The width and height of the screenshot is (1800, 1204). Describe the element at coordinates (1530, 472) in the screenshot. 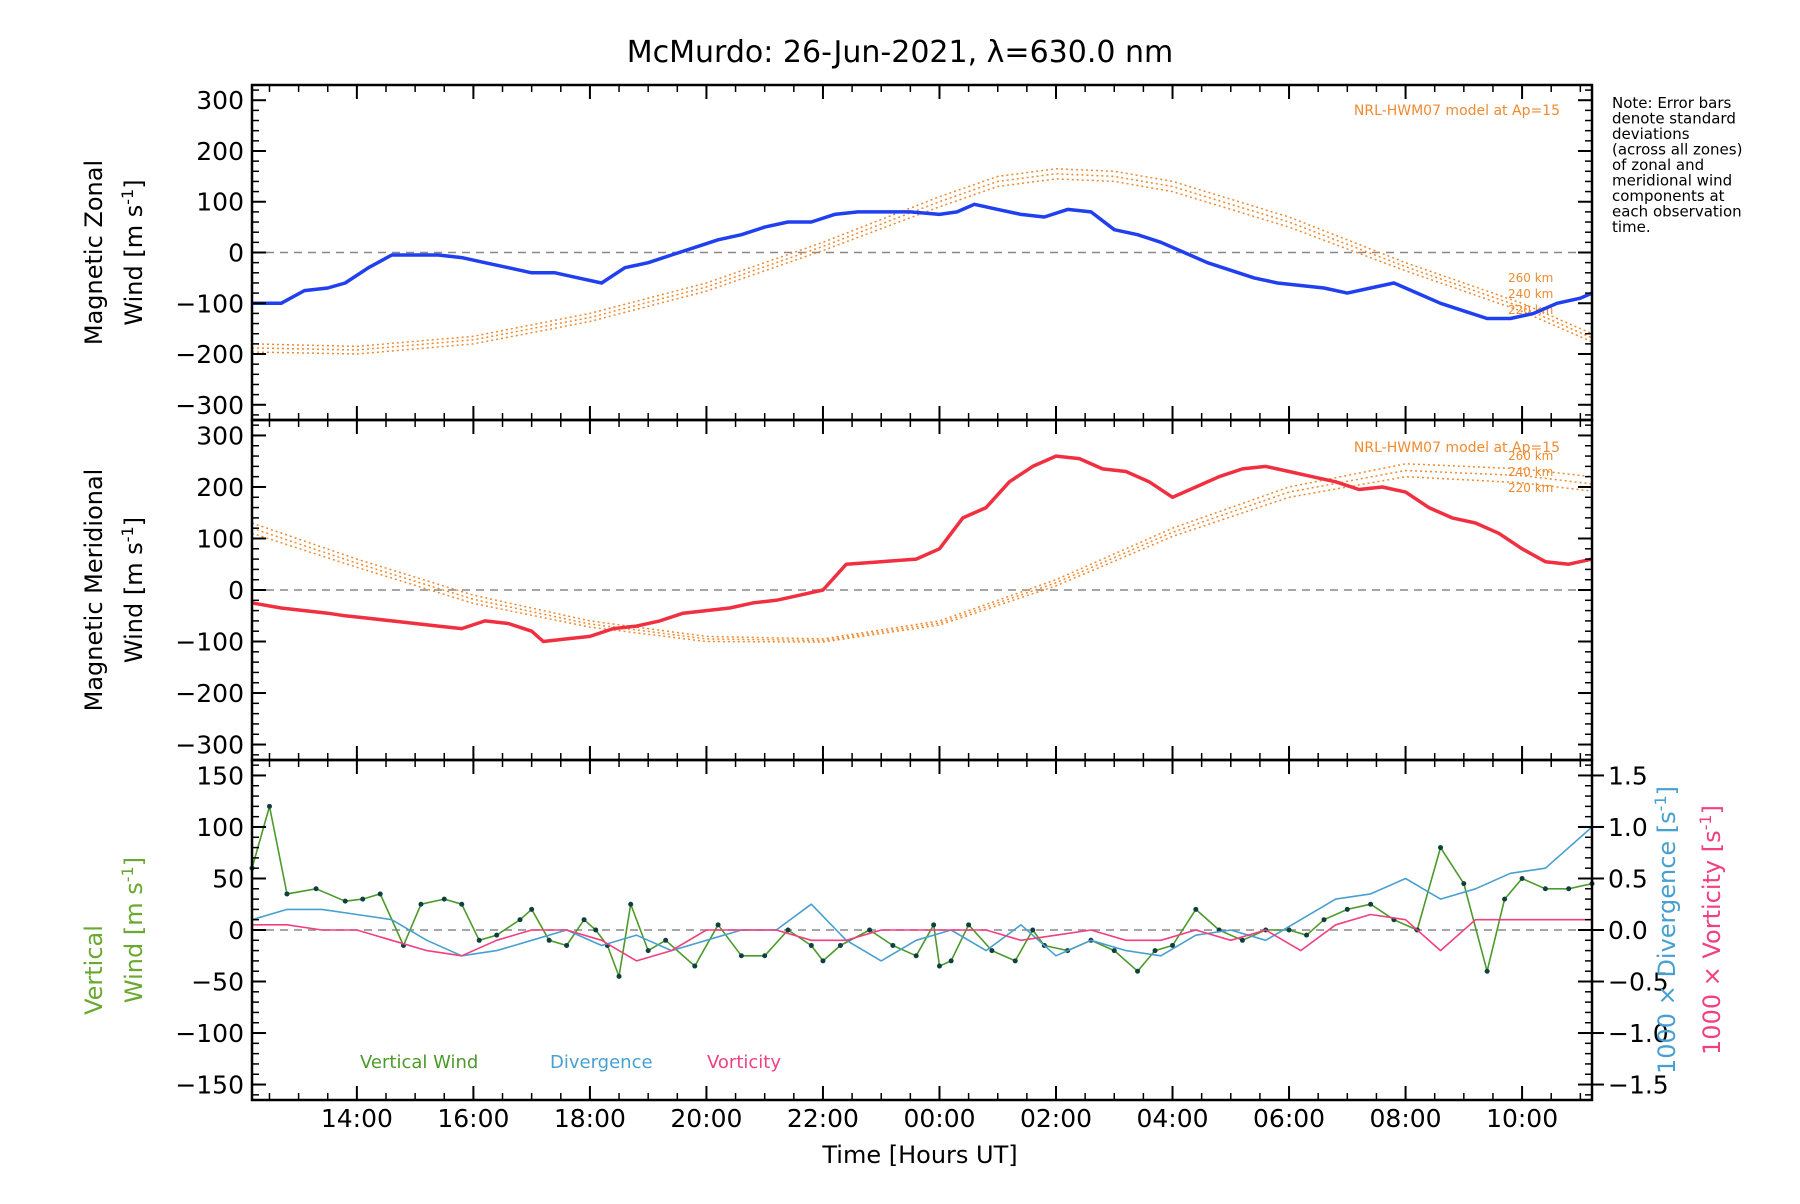

I see `altitude-label-meridional-1: 240 km` at that location.